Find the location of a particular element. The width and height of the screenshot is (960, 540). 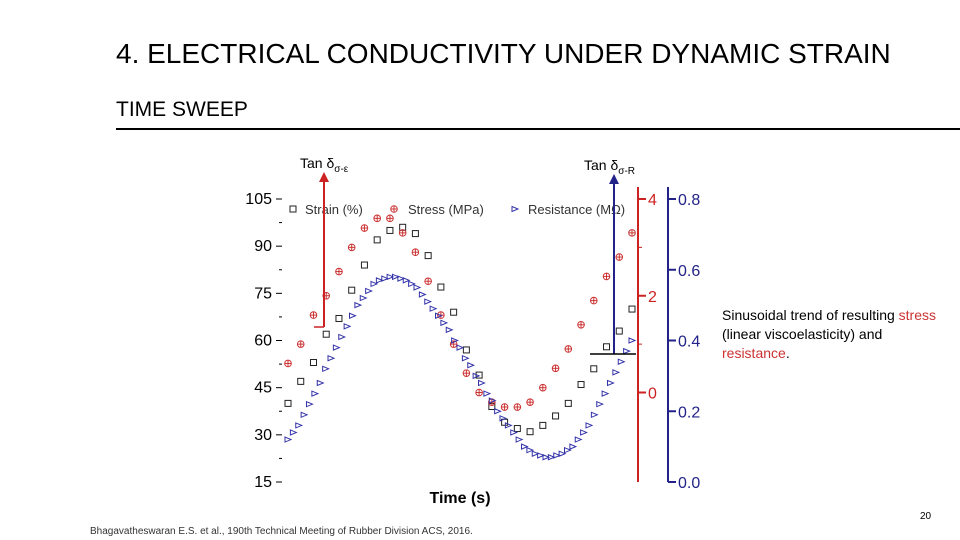

strain-tick-label: 30 is located at coordinates (263, 435).